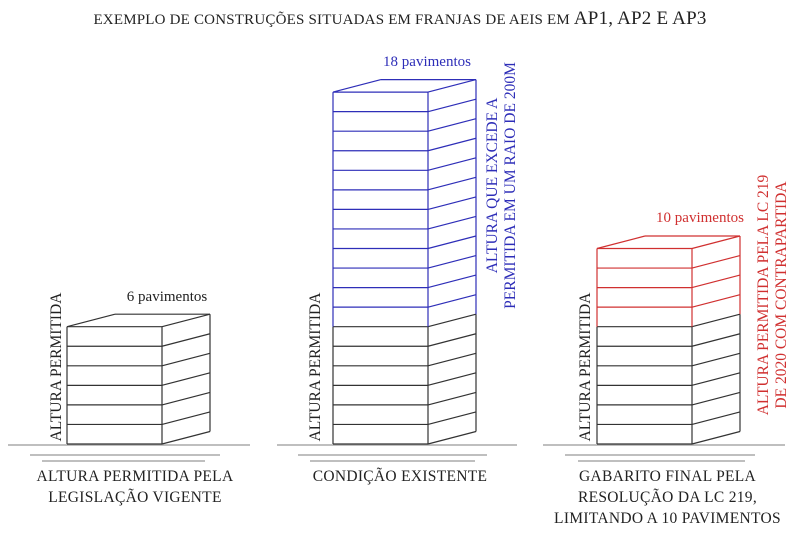 The width and height of the screenshot is (800, 534). What do you see at coordinates (427, 62) in the screenshot?
I see `floors-label-middle: 18 pavimentos` at bounding box center [427, 62].